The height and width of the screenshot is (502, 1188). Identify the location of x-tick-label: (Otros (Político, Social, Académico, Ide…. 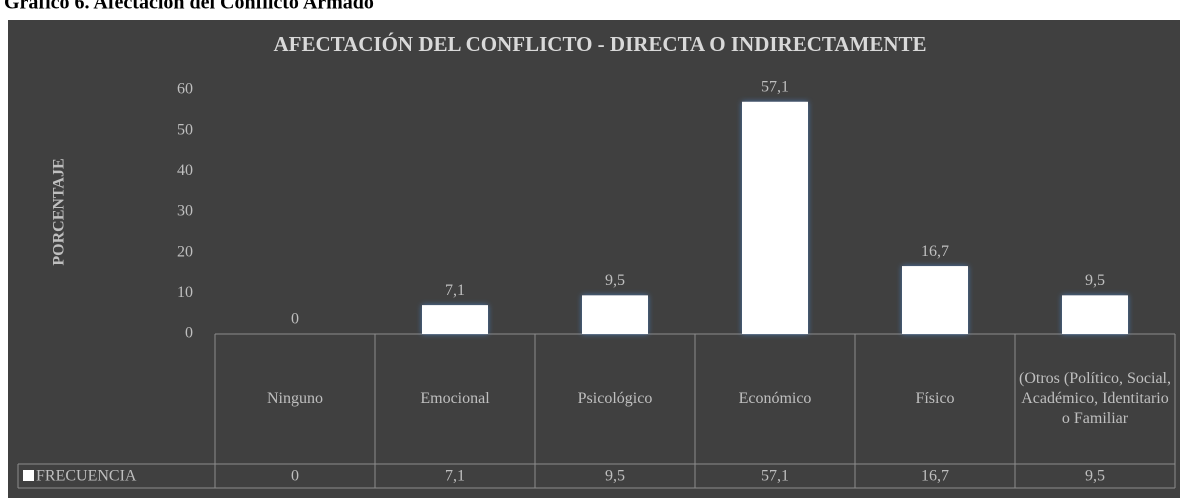
(1095, 398).